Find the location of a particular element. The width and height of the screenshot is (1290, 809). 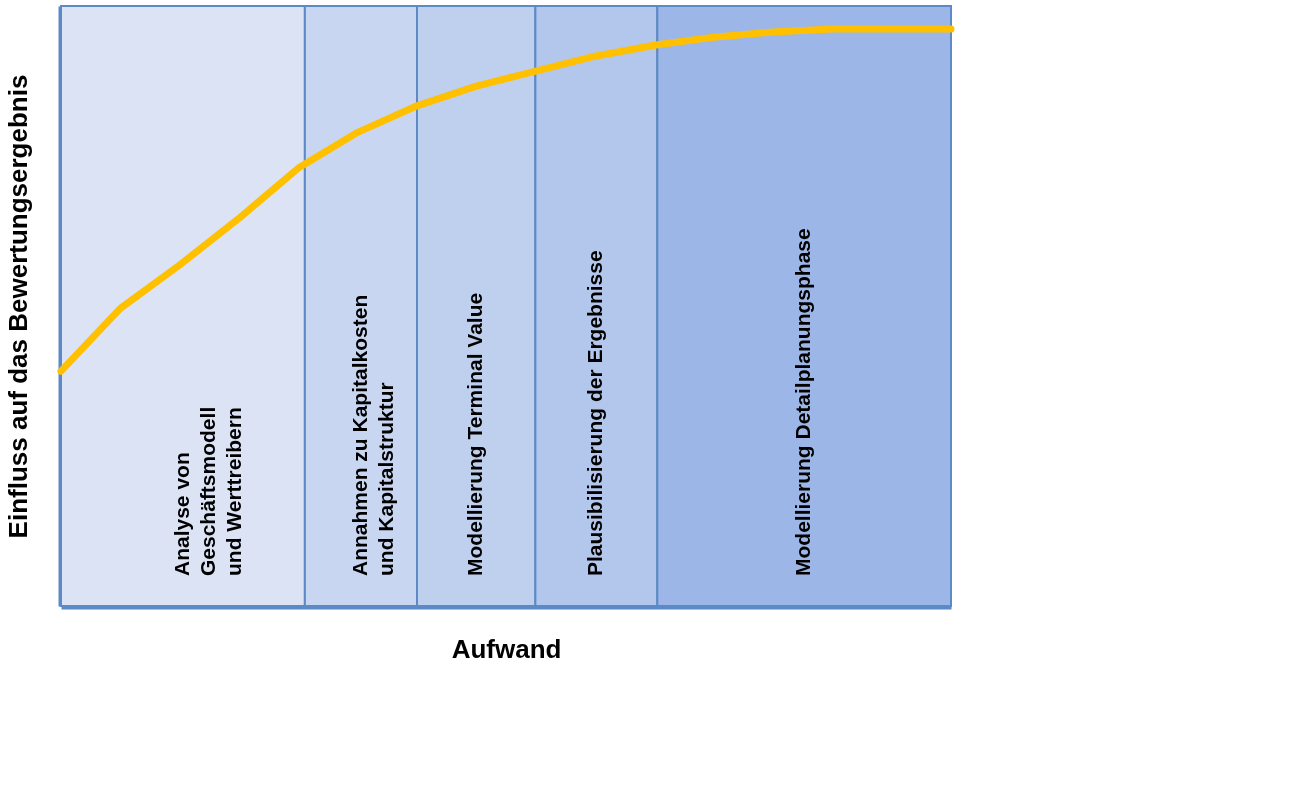

y-axis-title: Einfluss auf das Bewertungsergebnis is located at coordinates (17, 306).